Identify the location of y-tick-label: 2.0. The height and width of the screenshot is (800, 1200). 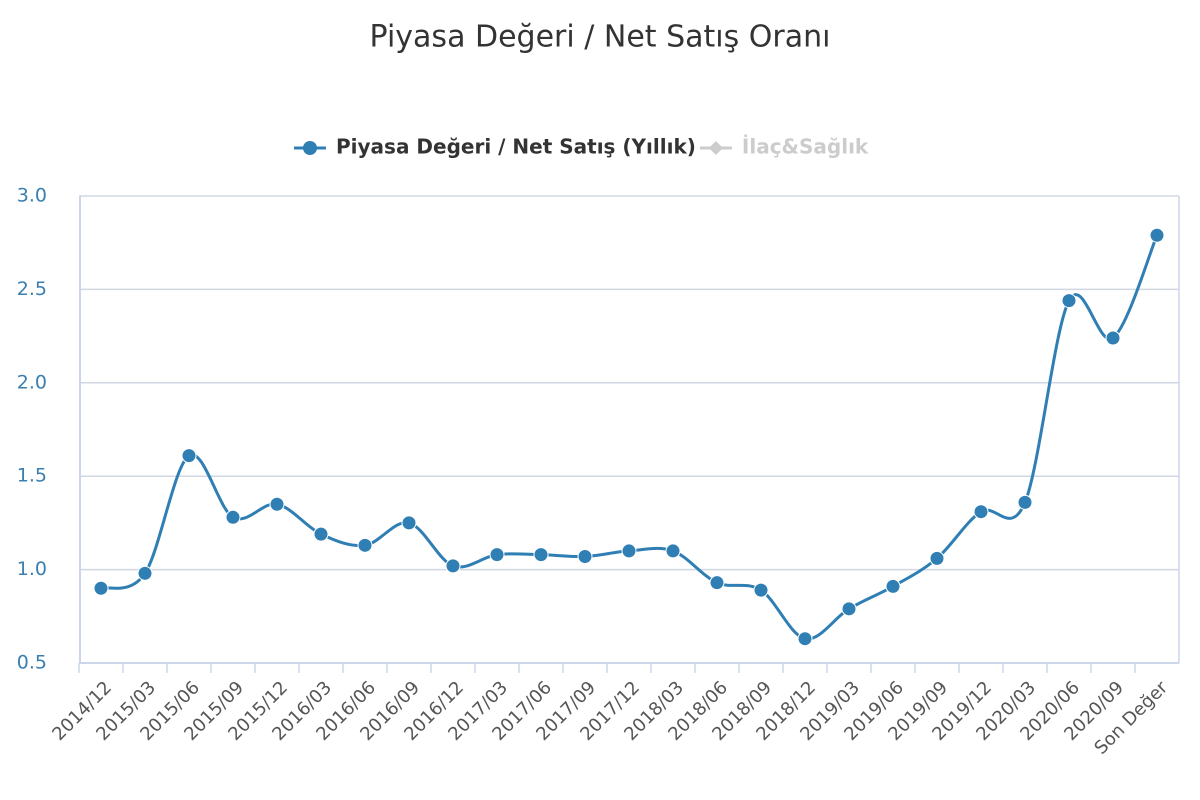
(32, 382).